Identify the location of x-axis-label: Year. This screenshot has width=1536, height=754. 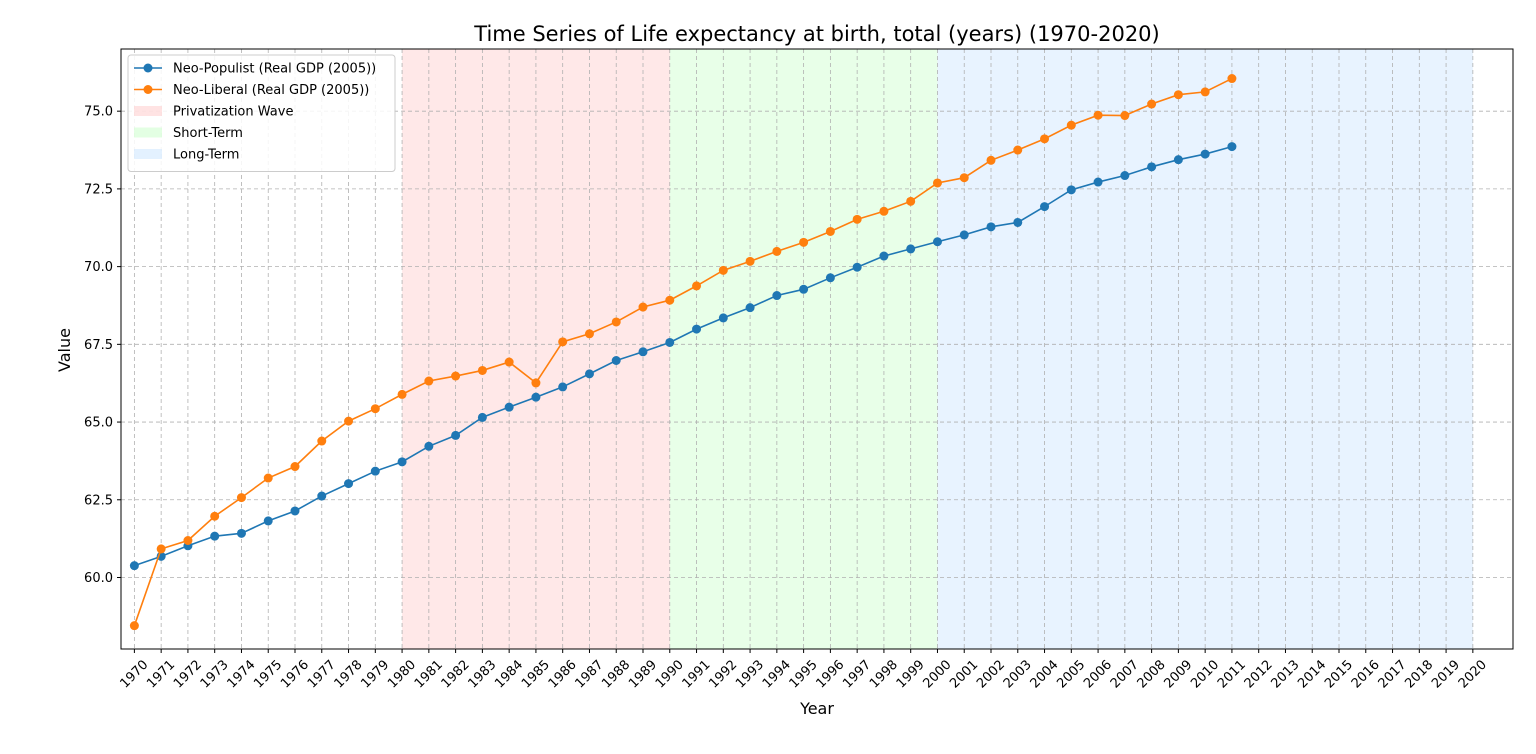
(816, 708).